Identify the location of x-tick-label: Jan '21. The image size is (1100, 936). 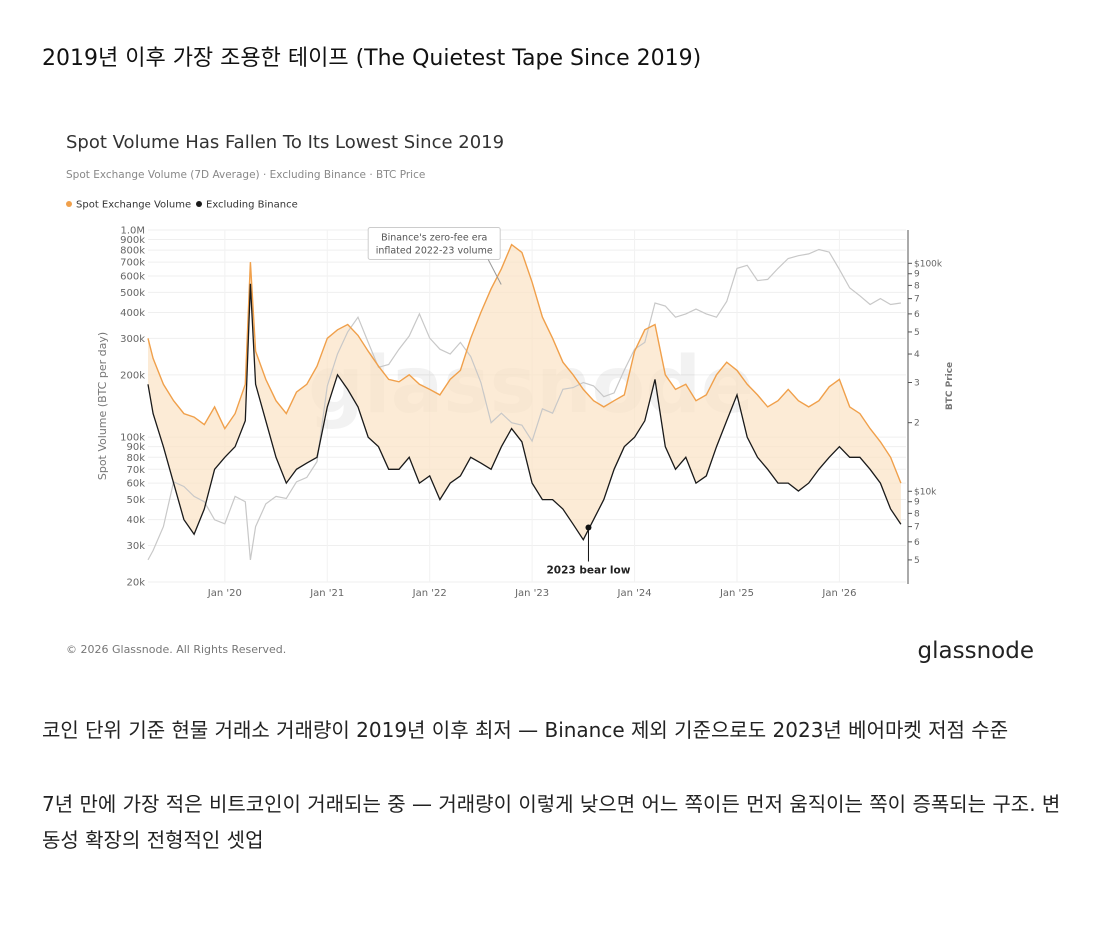
(326, 593).